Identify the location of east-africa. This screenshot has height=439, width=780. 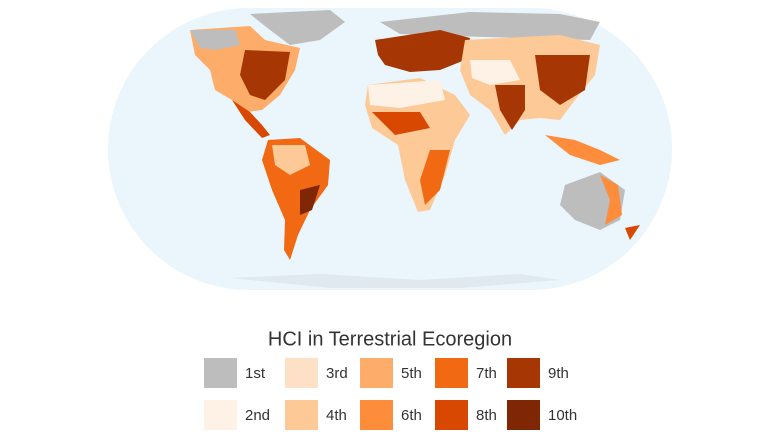
(435, 177).